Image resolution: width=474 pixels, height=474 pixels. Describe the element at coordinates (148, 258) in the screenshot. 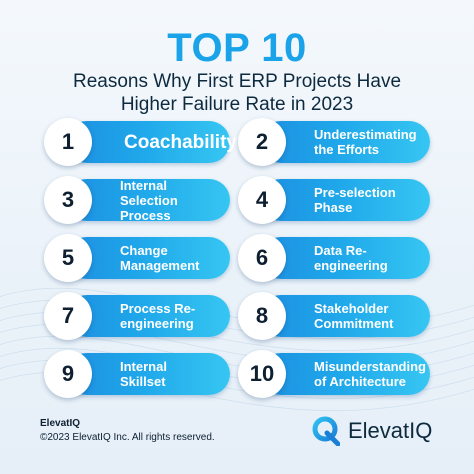

I see `reason-label-5: Change Management` at that location.